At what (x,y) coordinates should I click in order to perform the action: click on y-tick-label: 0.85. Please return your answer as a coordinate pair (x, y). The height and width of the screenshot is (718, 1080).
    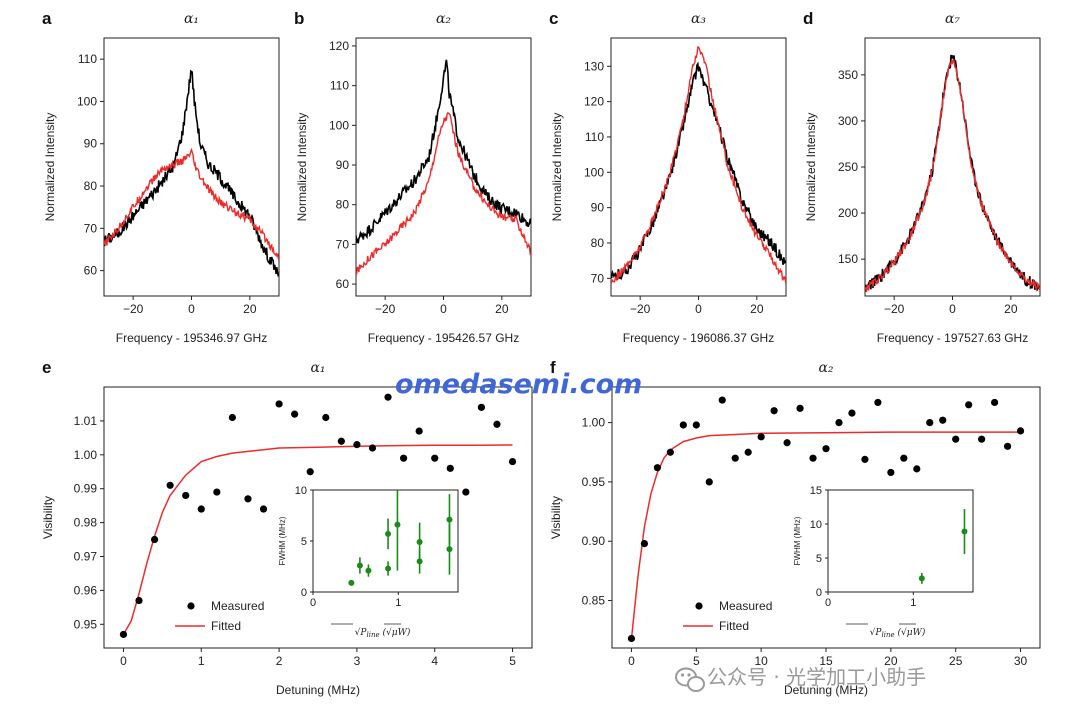
    Looking at the image, I should click on (594, 601).